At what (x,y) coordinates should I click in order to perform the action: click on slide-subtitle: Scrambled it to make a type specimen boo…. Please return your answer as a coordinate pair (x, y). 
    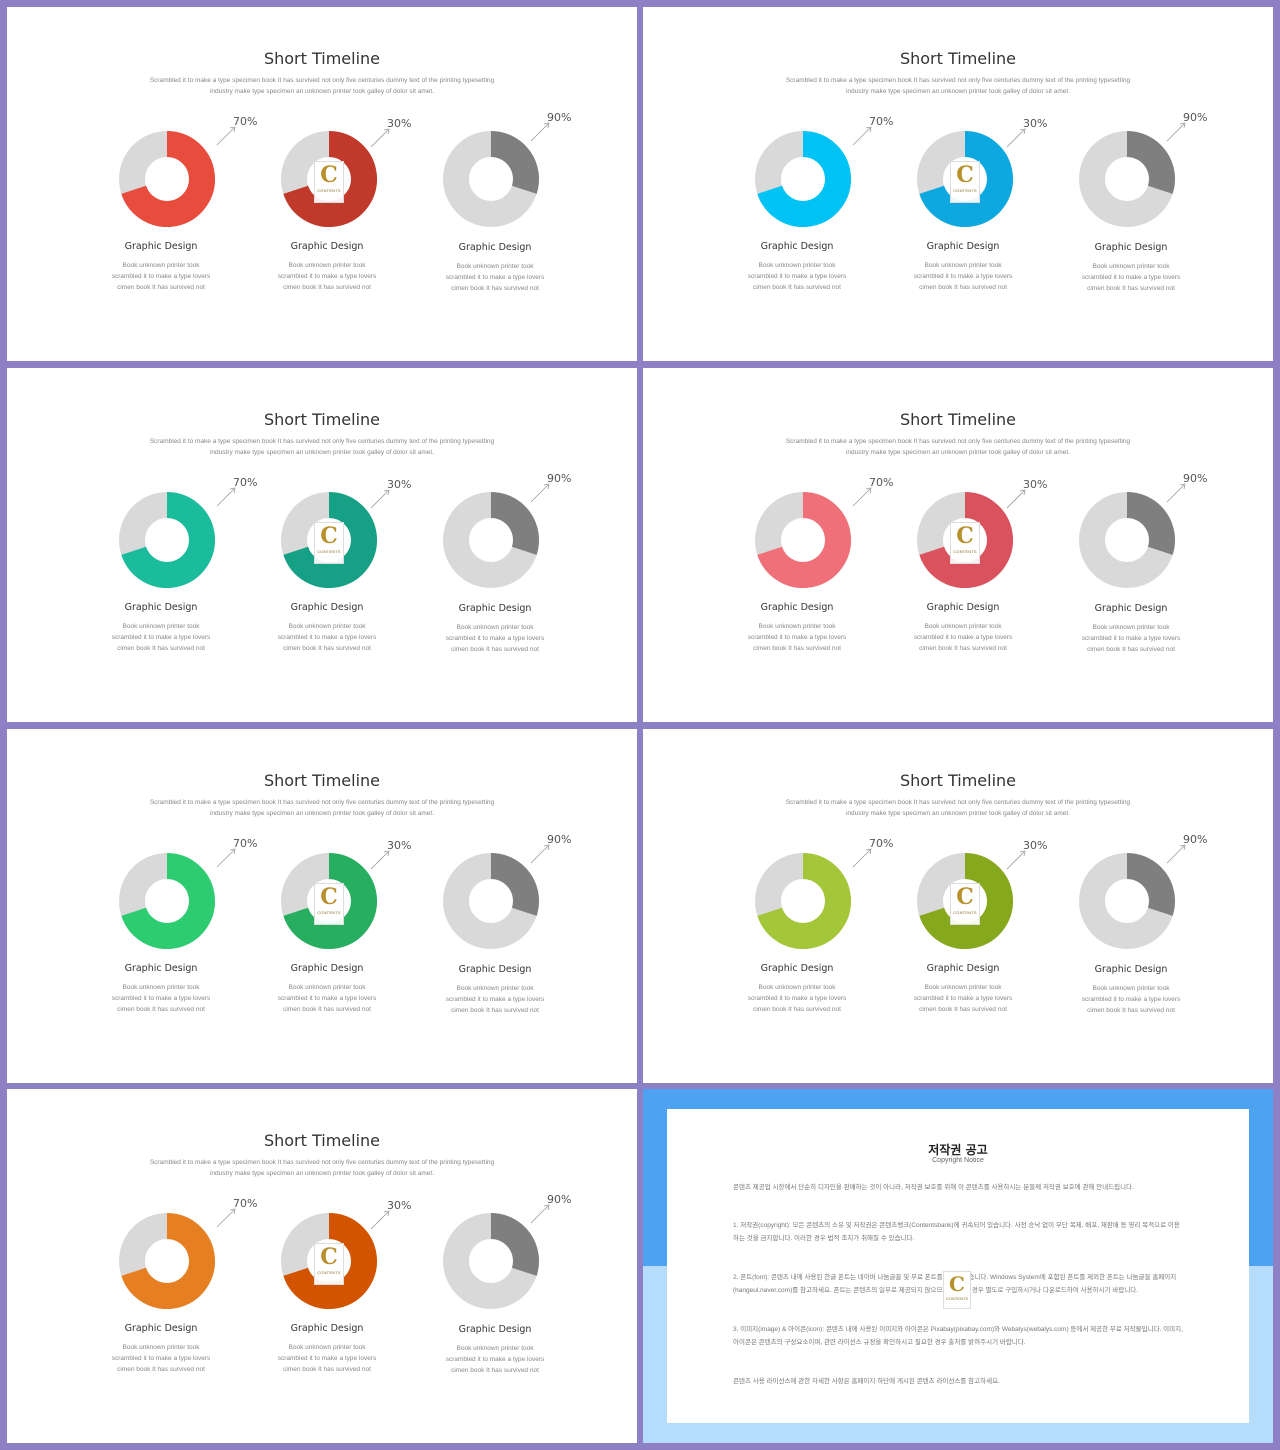
    Looking at the image, I should click on (322, 86).